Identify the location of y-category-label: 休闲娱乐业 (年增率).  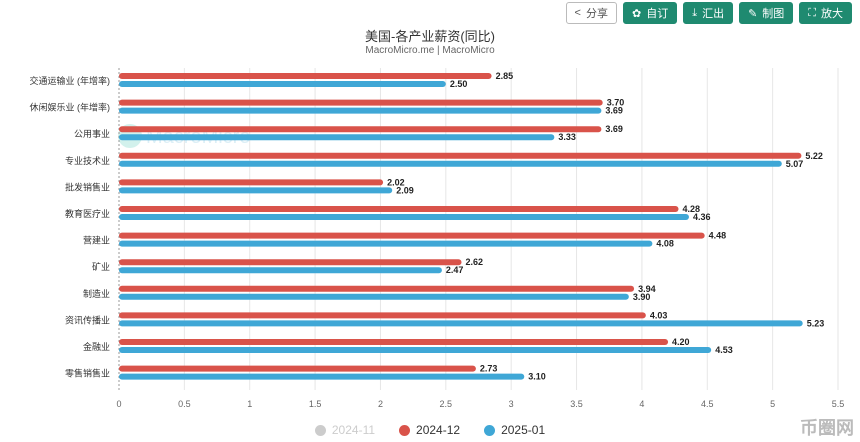
(70, 107).